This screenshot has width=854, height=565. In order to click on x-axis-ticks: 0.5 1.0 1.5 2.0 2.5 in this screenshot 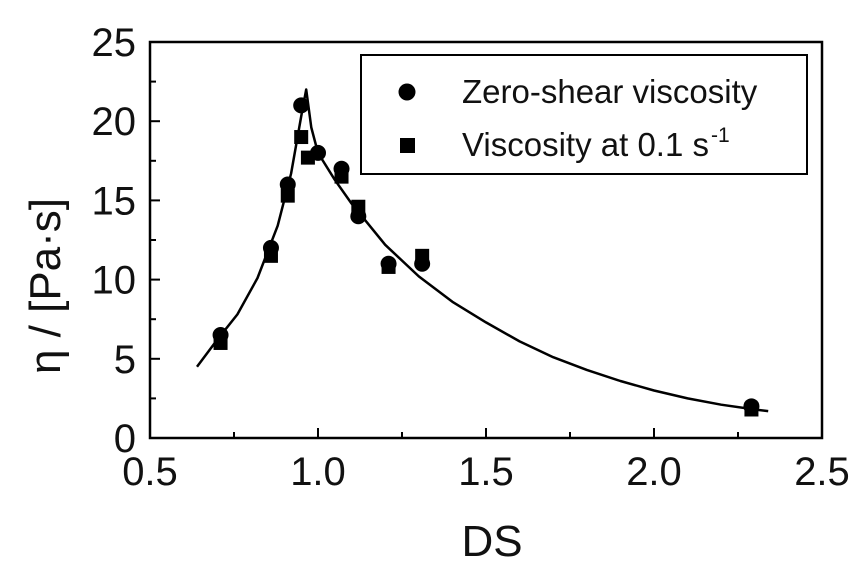, I will do `click(486, 461)`.